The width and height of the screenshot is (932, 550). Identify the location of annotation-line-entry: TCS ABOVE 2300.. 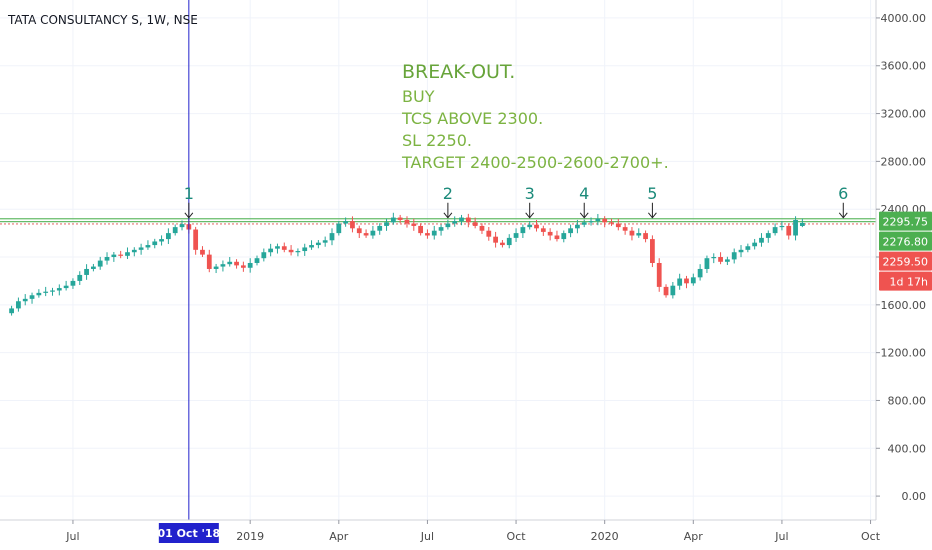
(472, 118).